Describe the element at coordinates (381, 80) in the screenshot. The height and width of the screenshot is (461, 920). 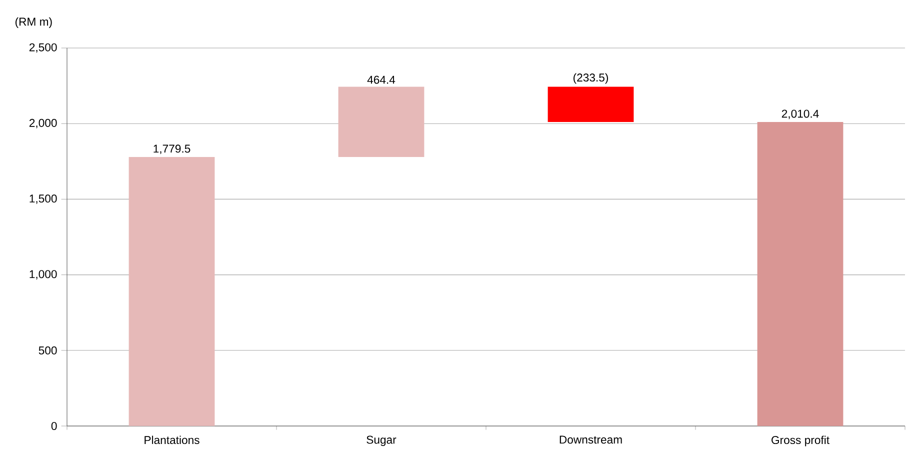
I see `data-label: 464.4` at that location.